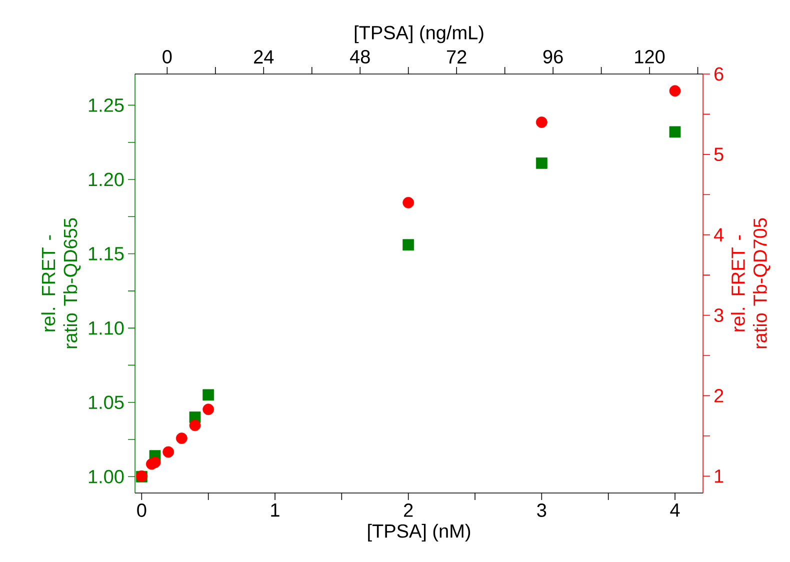  What do you see at coordinates (553, 57) in the screenshot?
I see `x2-tick-label: 96` at bounding box center [553, 57].